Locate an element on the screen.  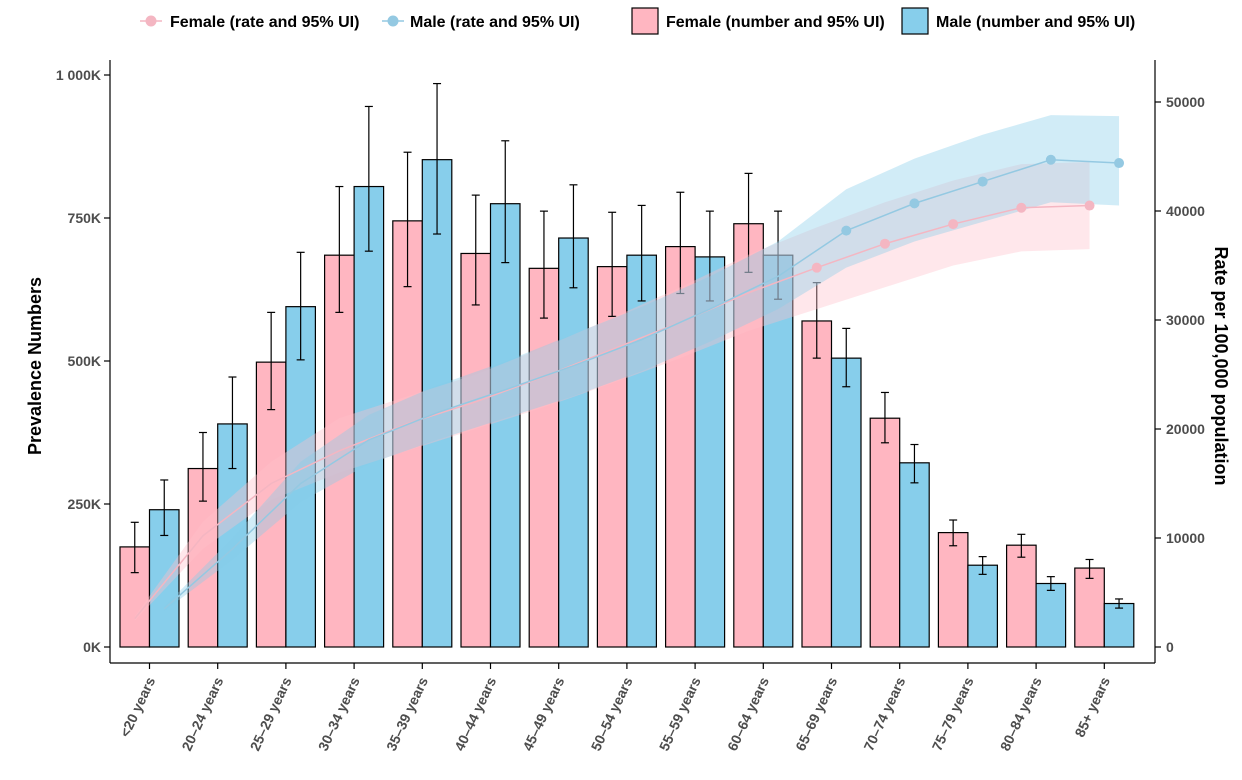
y-axis-left: 0K 250K 500K 750K 1 000K is located at coordinates (83, 361).